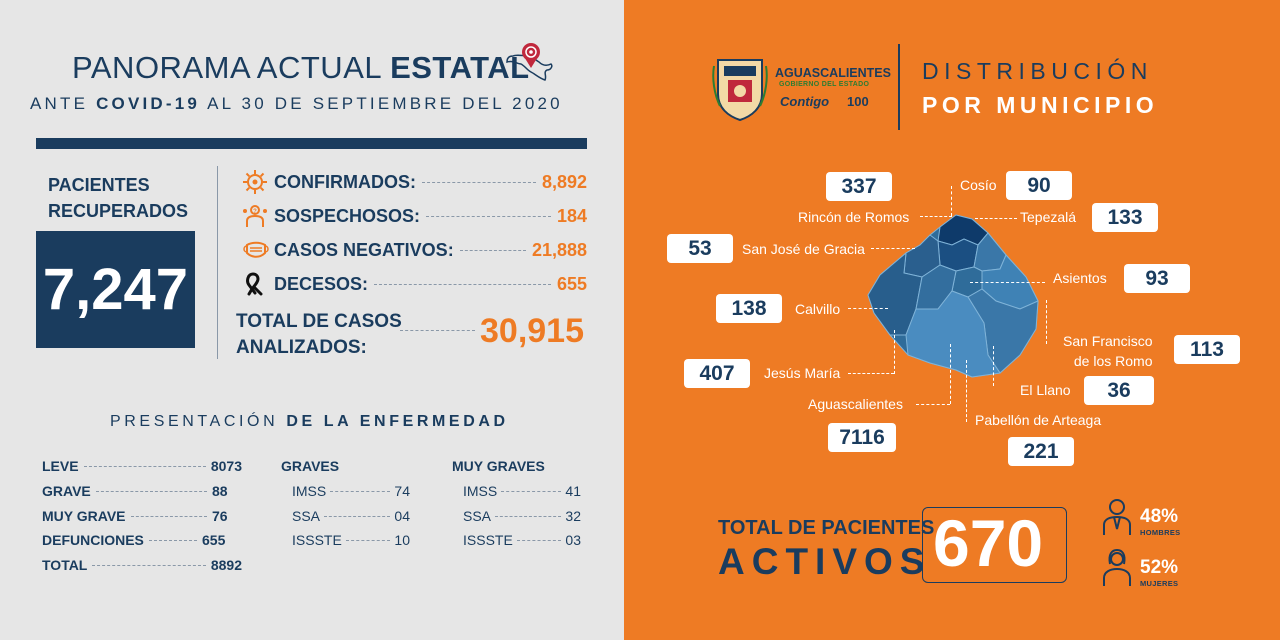 The image size is (1280, 640). What do you see at coordinates (1125, 217) in the screenshot?
I see `municipality-count: 133` at bounding box center [1125, 217].